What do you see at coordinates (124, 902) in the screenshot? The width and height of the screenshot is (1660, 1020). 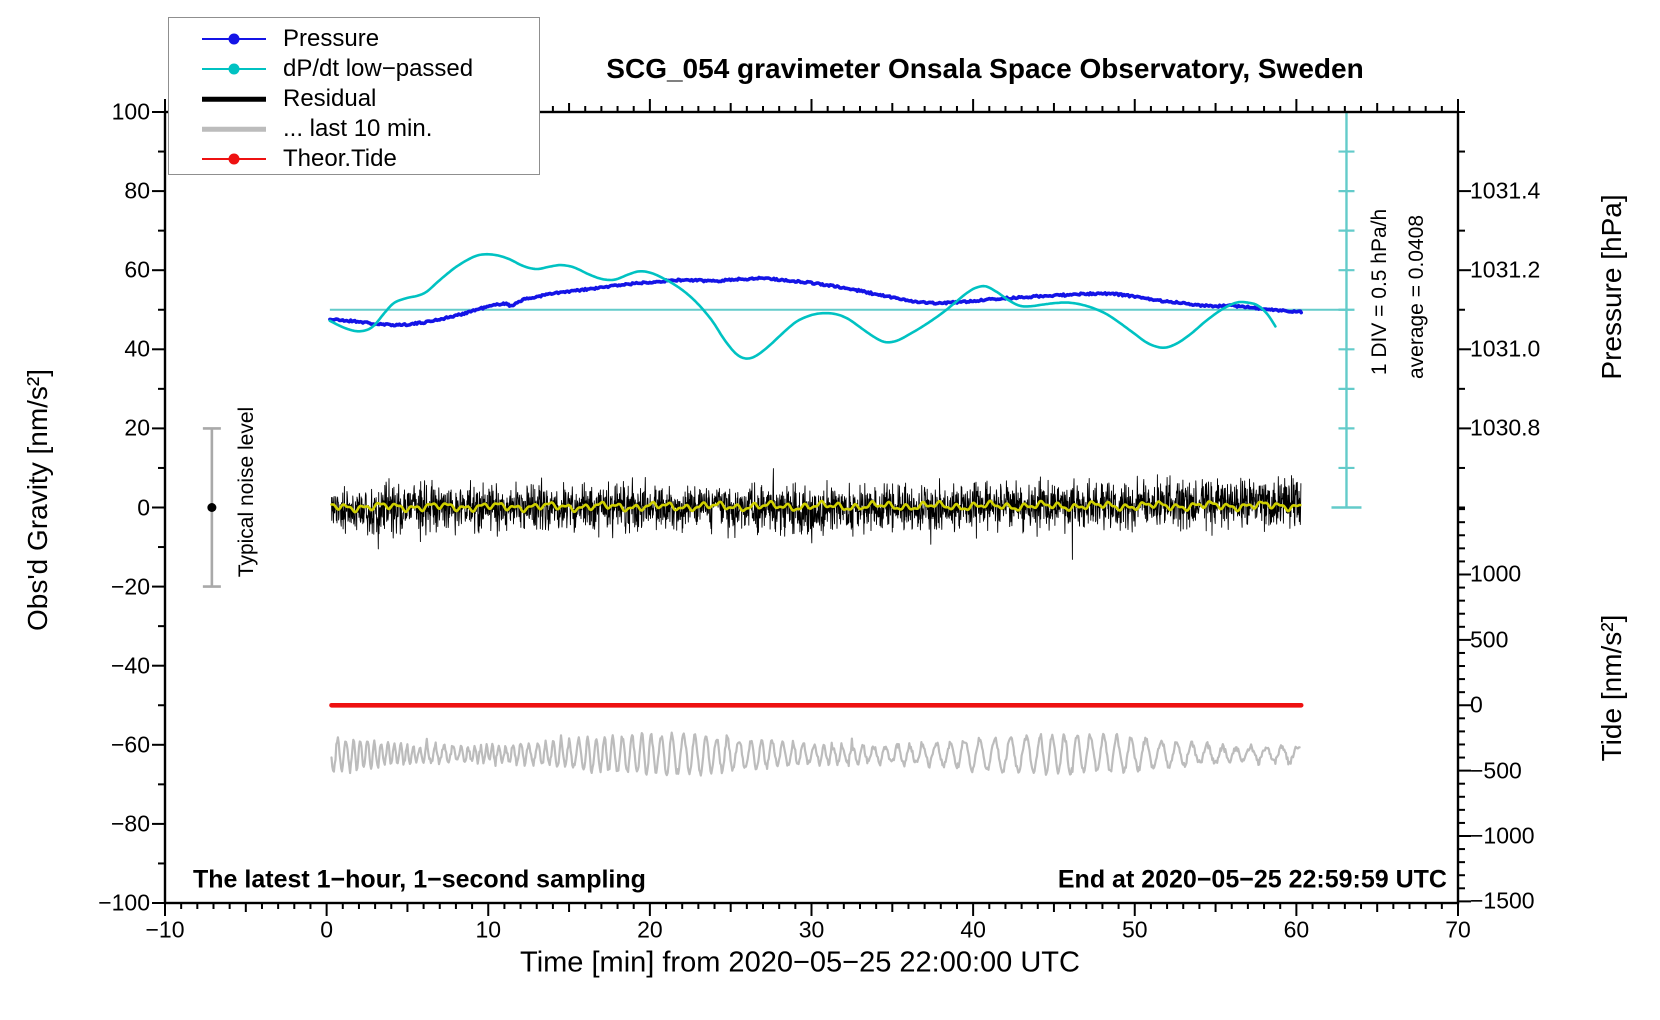 I see `gravity-tick-label: −100` at bounding box center [124, 902].